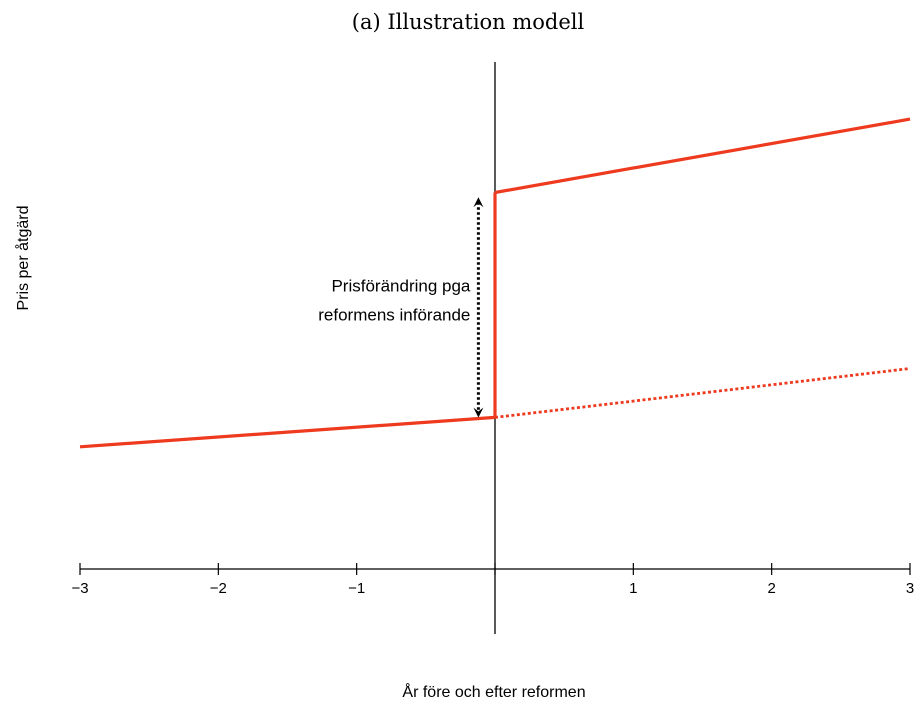 Image resolution: width=914 pixels, height=703 pixels. What do you see at coordinates (79, 588) in the screenshot?
I see `x-tick-label: −3` at bounding box center [79, 588].